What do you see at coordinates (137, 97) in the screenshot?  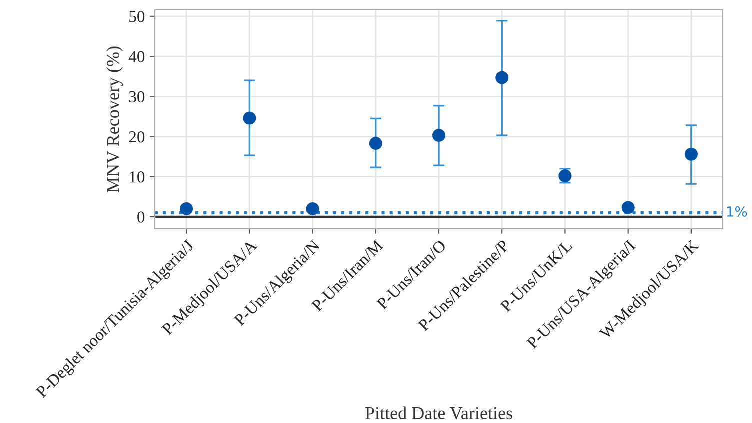 I see `y-tick-label: 30` at bounding box center [137, 97].